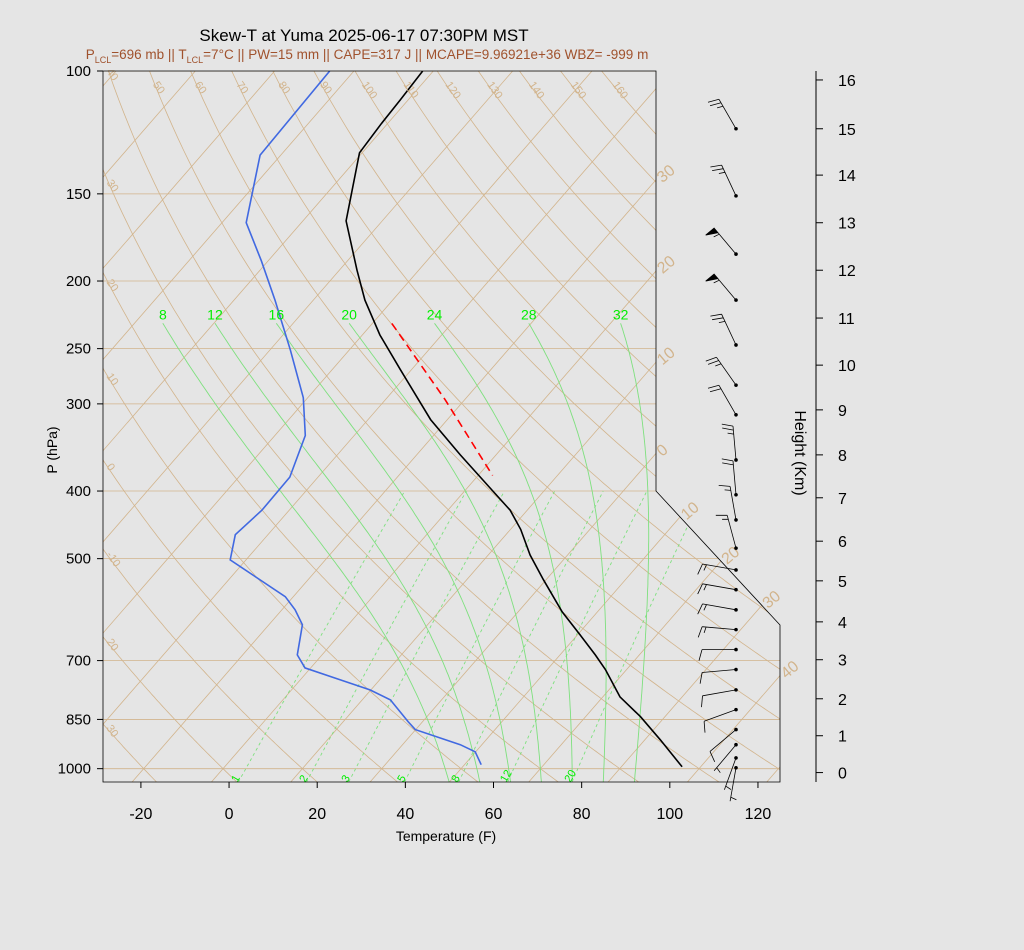 The width and height of the screenshot is (1024, 950). What do you see at coordinates (140, 814) in the screenshot?
I see `x-tick-label: -20` at bounding box center [140, 814].